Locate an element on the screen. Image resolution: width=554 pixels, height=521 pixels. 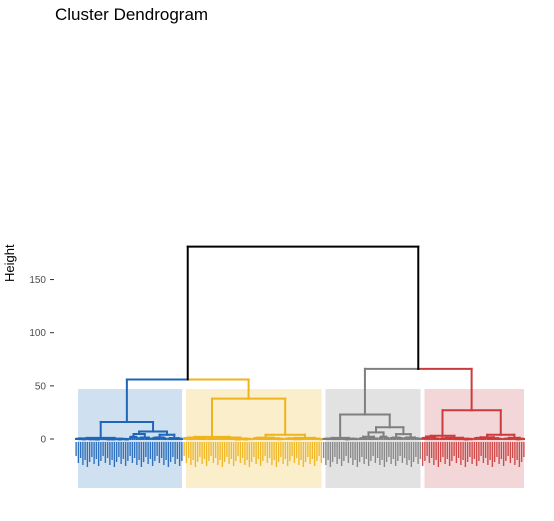
y-tick-label-100: 100 is located at coordinates (37, 333).